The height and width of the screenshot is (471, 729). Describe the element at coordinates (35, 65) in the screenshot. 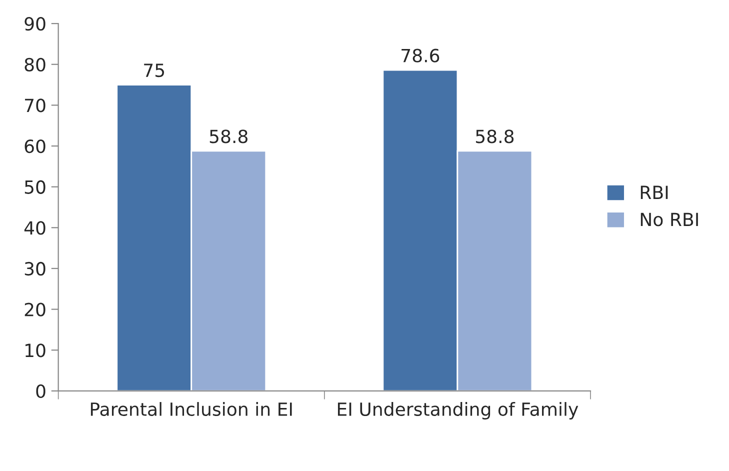

I see `y-tick-label: 80` at that location.